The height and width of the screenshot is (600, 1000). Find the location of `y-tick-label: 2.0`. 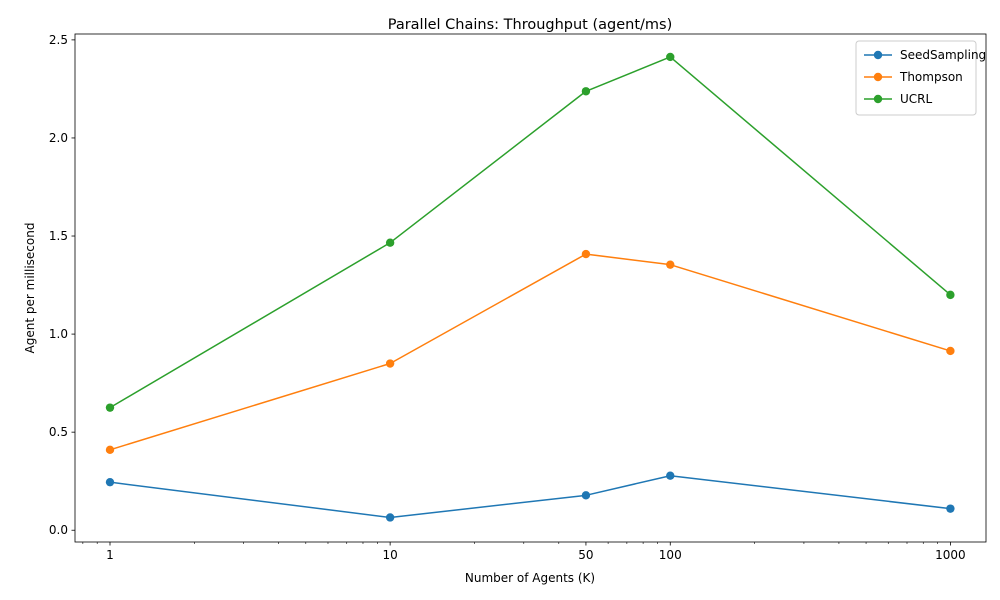

y-tick-label: 2.0 is located at coordinates (58, 138).